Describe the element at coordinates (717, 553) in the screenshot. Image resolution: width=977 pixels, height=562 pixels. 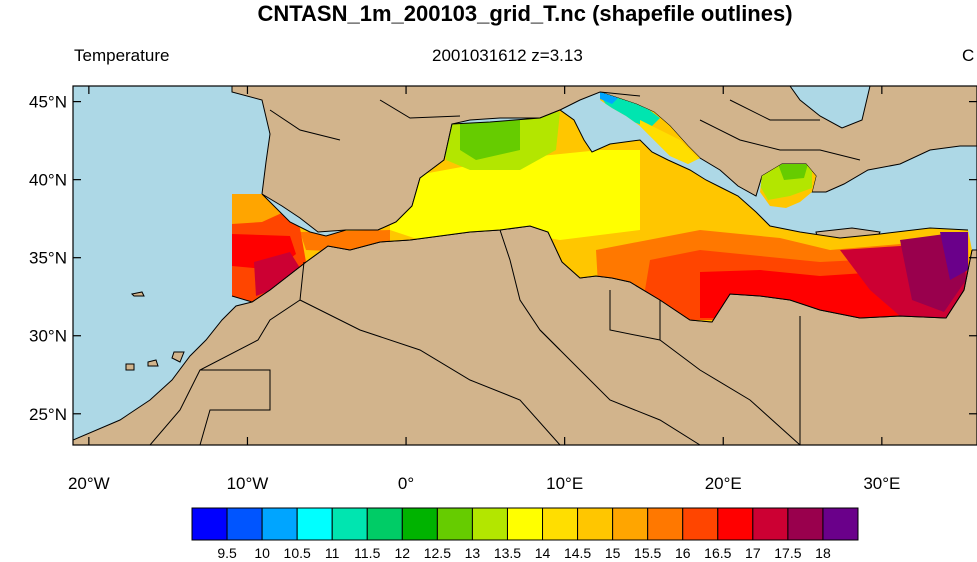
I see `colorbar-label: 16.5` at that location.